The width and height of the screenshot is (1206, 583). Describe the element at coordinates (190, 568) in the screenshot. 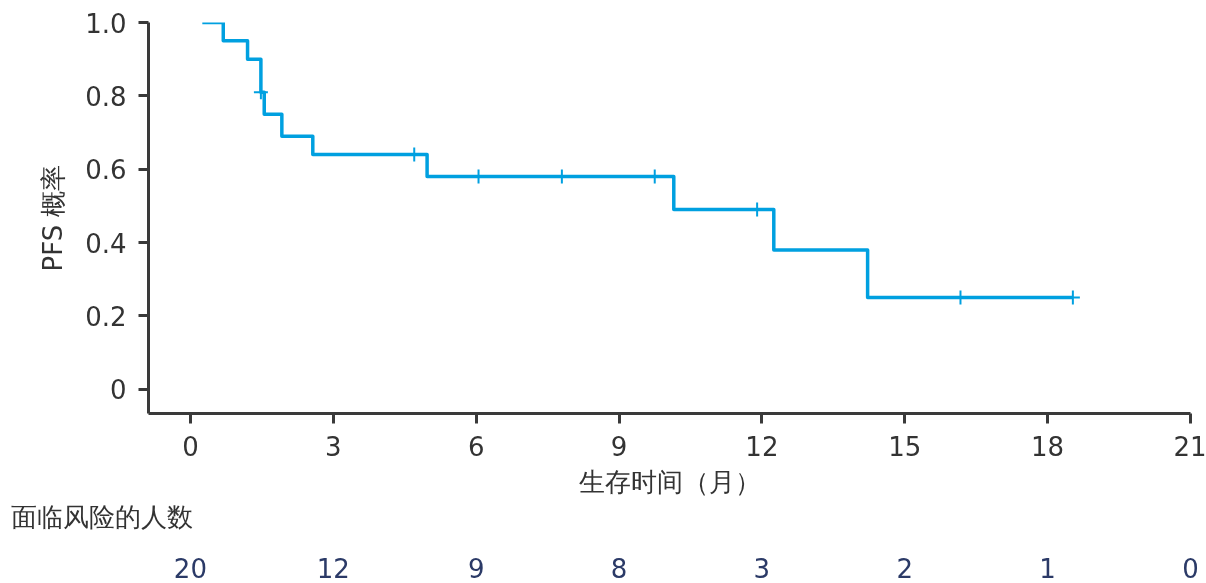

I see `text: 20` at that location.